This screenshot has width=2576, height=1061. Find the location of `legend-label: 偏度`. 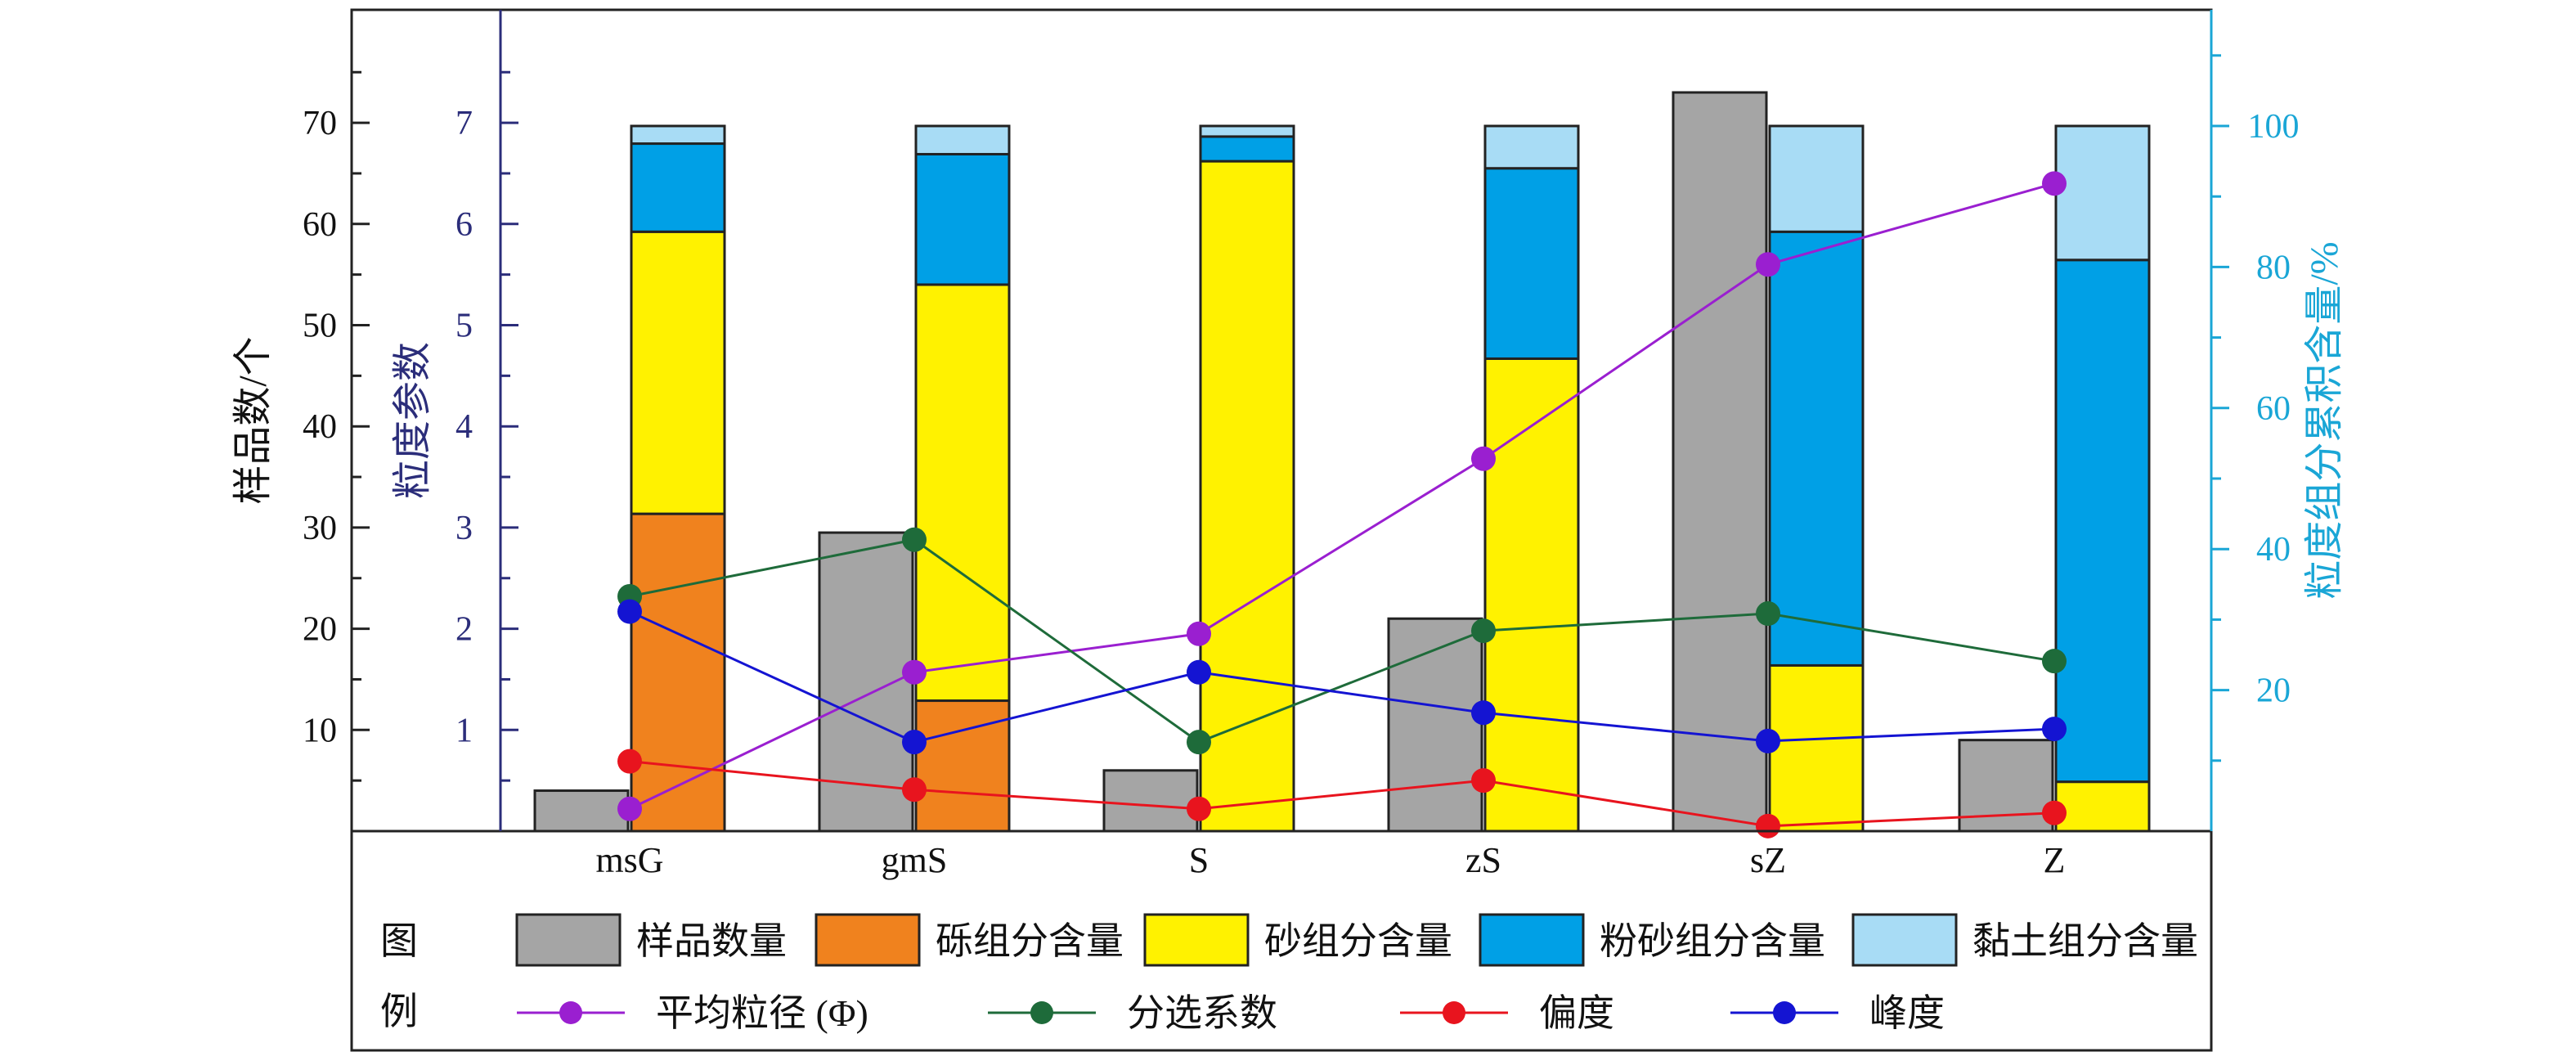

legend-label: 偏度 is located at coordinates (1576, 1013).